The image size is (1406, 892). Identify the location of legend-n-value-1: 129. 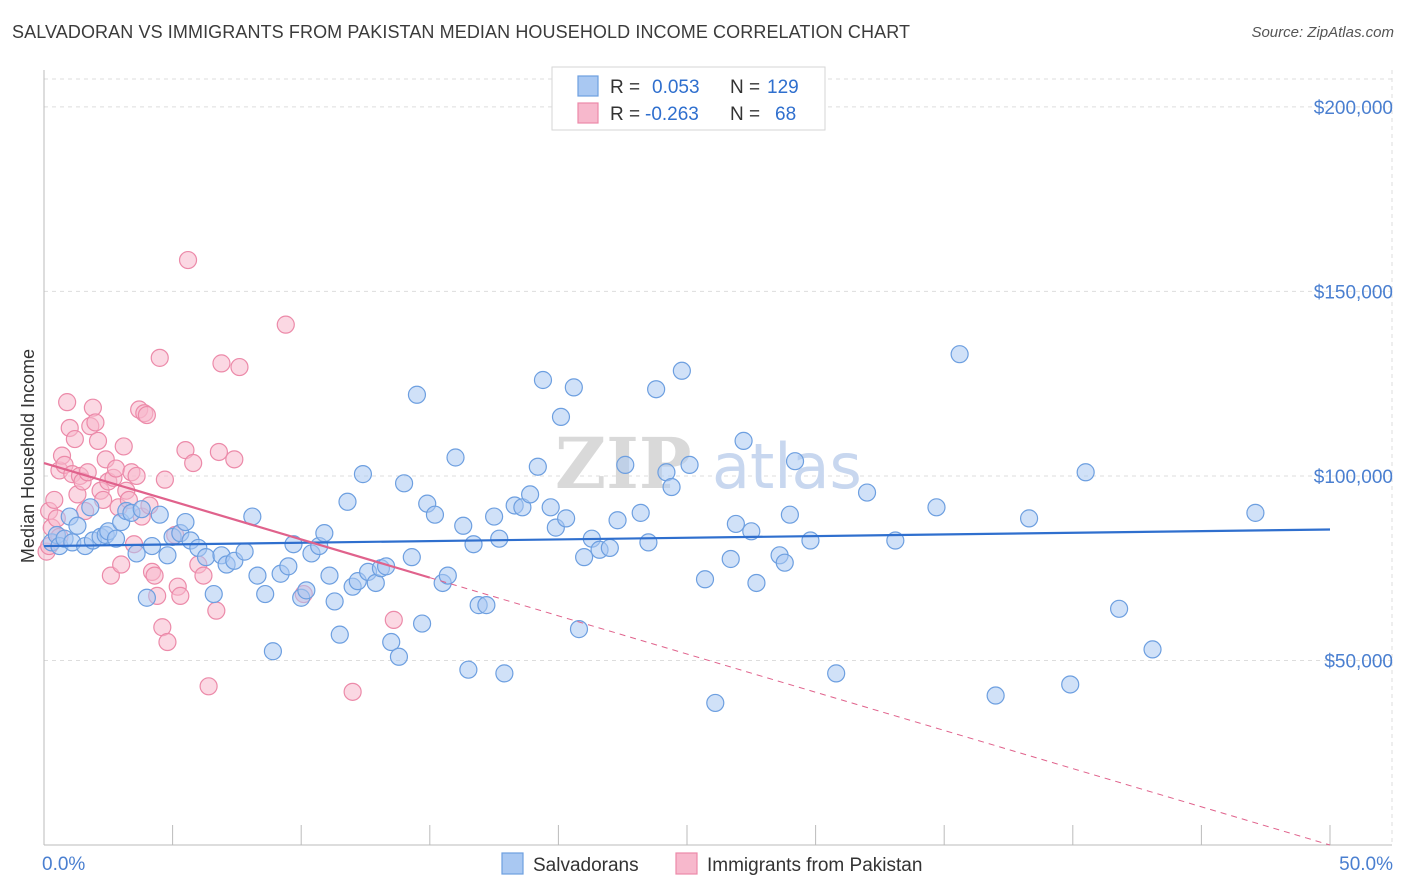
(783, 87).